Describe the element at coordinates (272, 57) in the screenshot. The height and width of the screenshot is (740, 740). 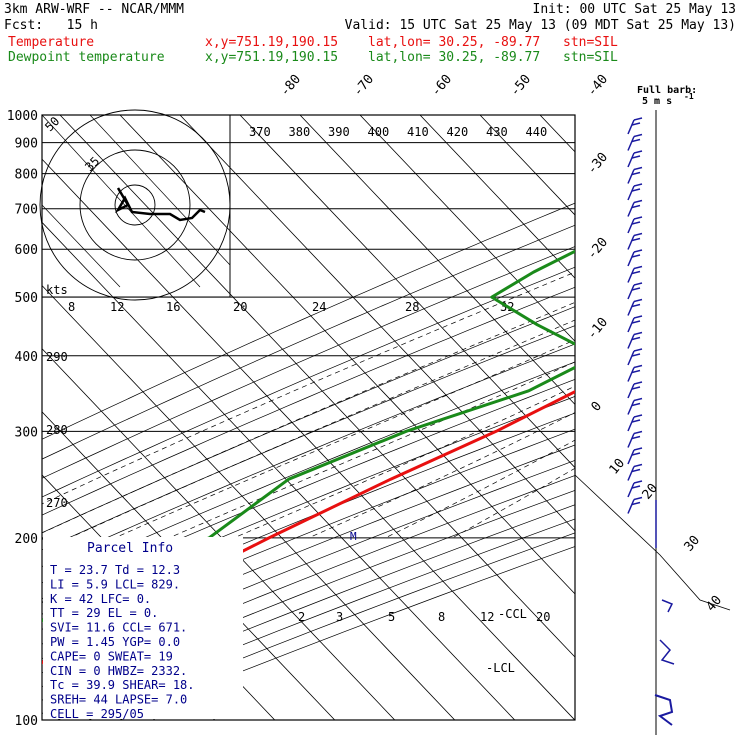
I see `dewpoint-xy: x,y=751.19,190.15` at that location.